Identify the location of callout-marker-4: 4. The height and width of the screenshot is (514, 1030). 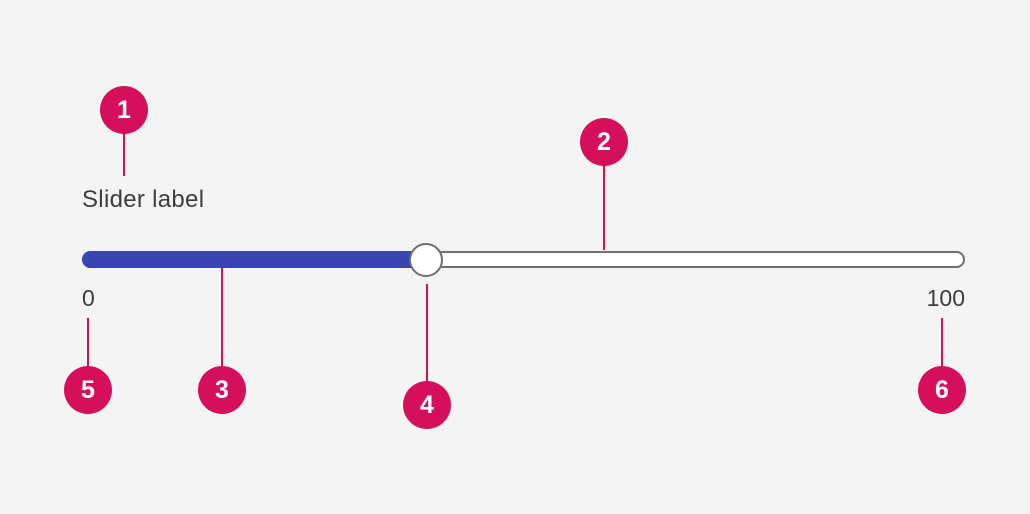
(427, 405).